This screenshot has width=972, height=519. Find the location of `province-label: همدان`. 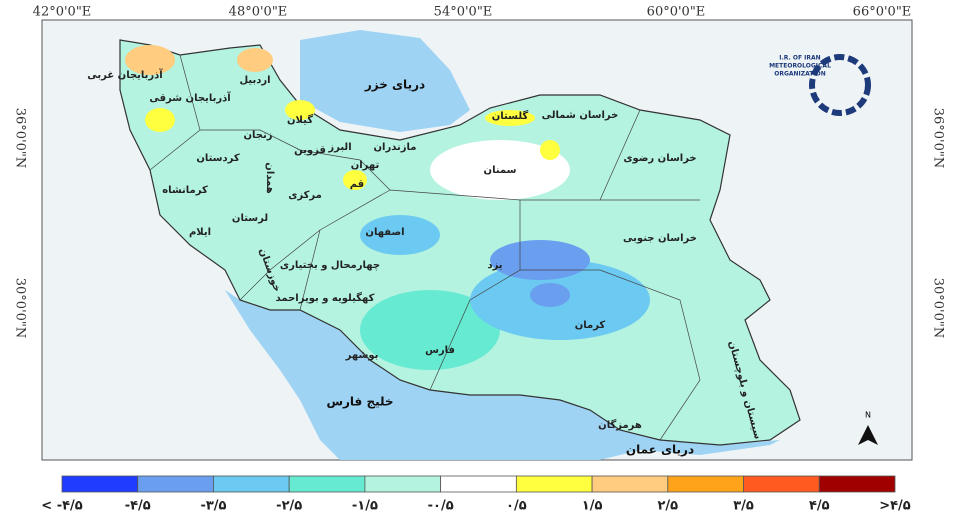

province-label: همدان is located at coordinates (269, 177).